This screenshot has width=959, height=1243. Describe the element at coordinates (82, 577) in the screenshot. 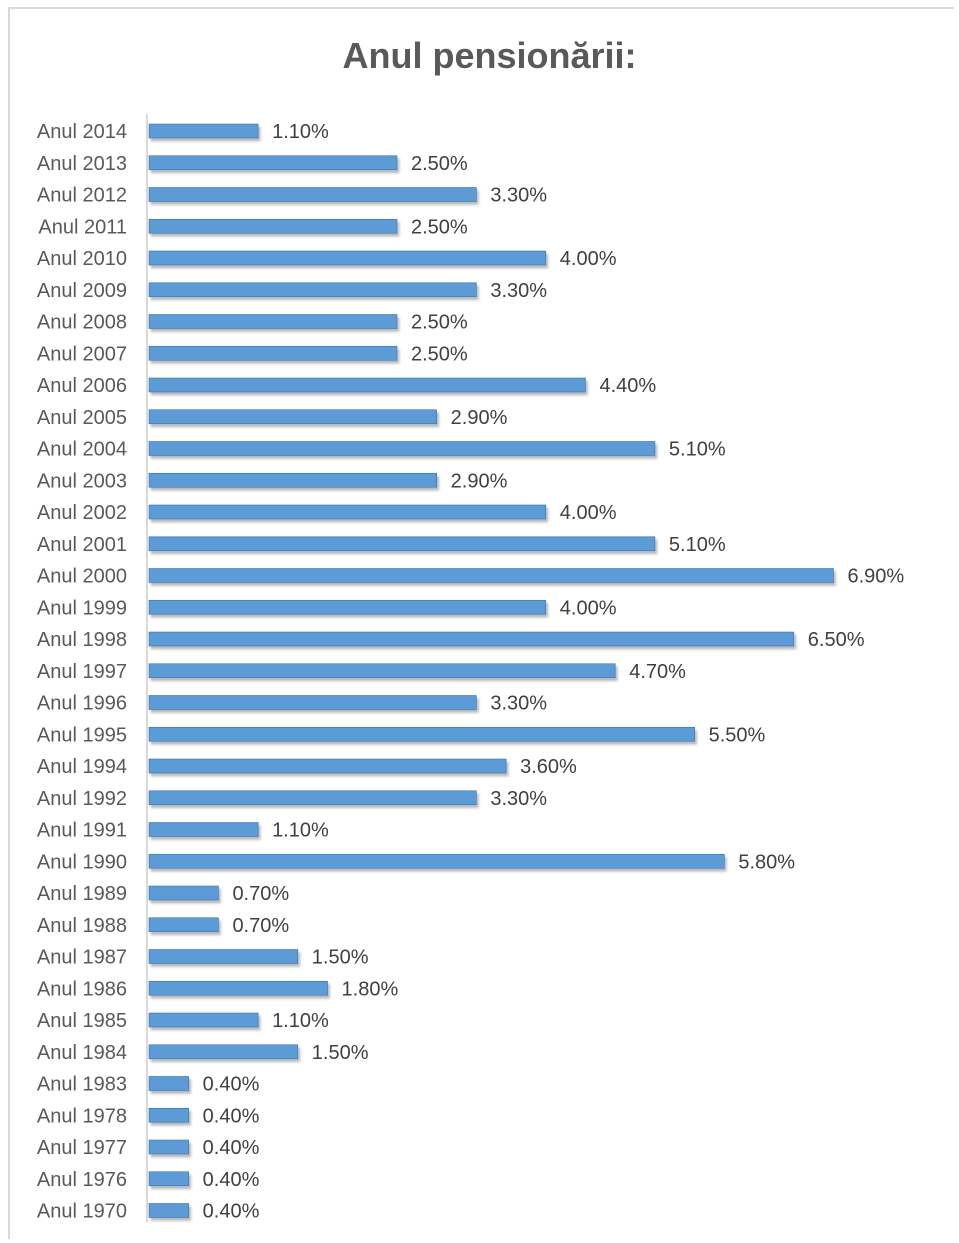

I see `category-label: Anul 2000` at that location.